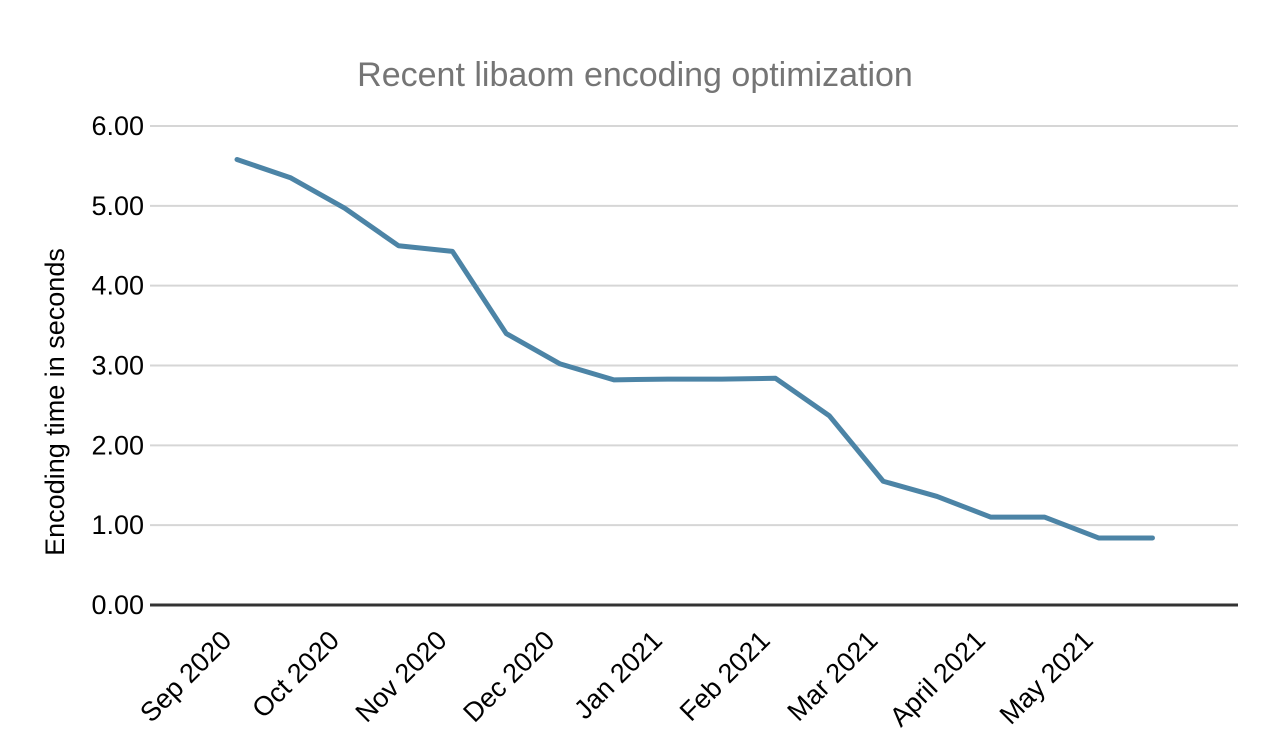  I want to click on y-tick-label: 2.00, so click(117, 445).